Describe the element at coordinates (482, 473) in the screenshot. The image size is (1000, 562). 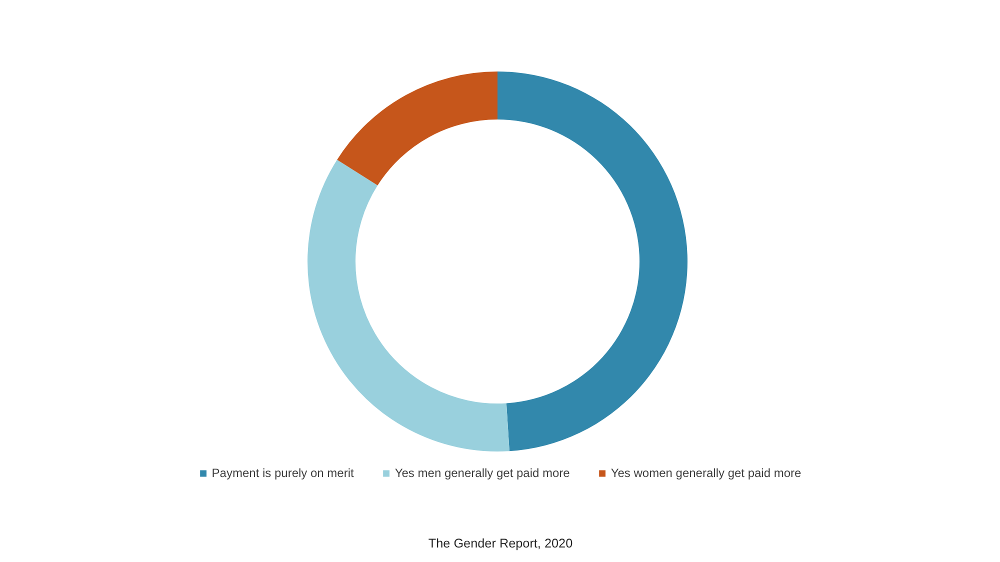
I see `legend-label: Yes men generally get paid more` at that location.